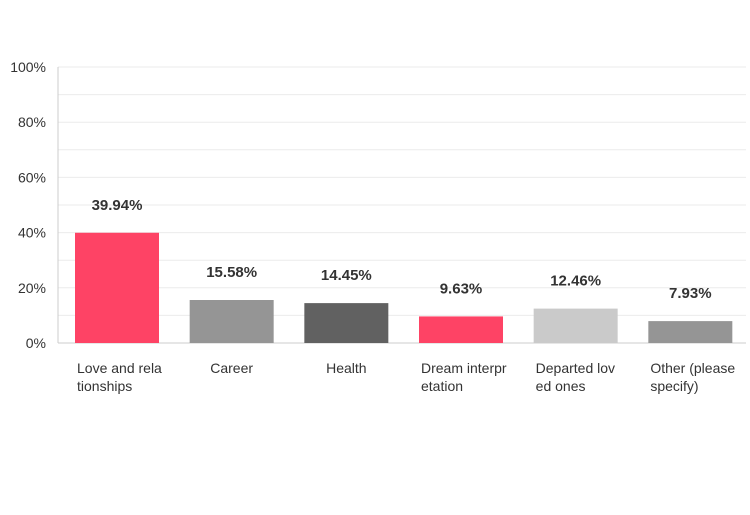 The height and width of the screenshot is (515, 750). Describe the element at coordinates (32, 177) in the screenshot. I see `y-tick-label: 60%` at that location.